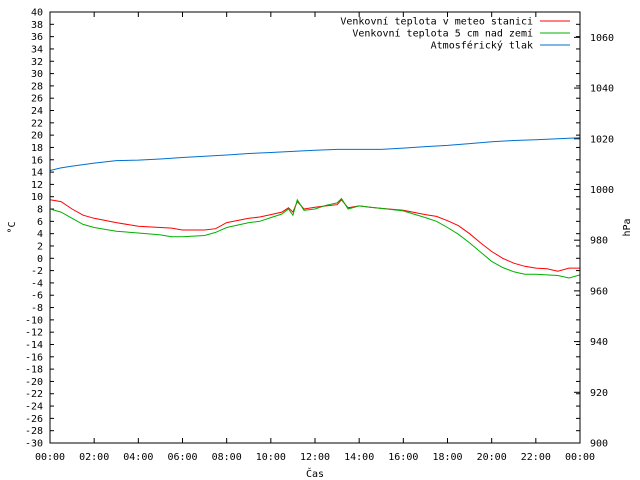  What do you see at coordinates (34, 382) in the screenshot?
I see `y-tick-label: -20` at bounding box center [34, 382].